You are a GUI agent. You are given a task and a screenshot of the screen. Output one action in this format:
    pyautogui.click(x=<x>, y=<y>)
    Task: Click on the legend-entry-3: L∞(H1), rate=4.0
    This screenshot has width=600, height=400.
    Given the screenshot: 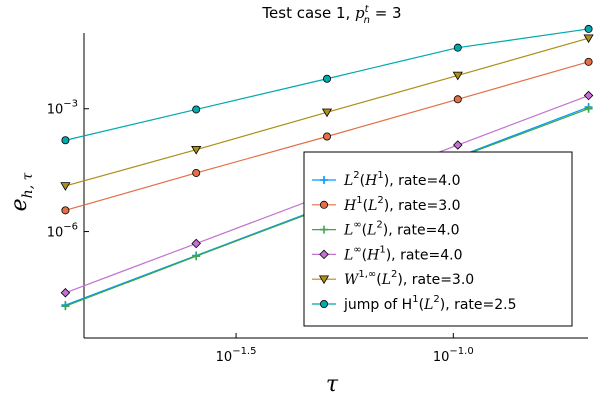 What is the action you would take?
    pyautogui.click(x=403, y=253)
    